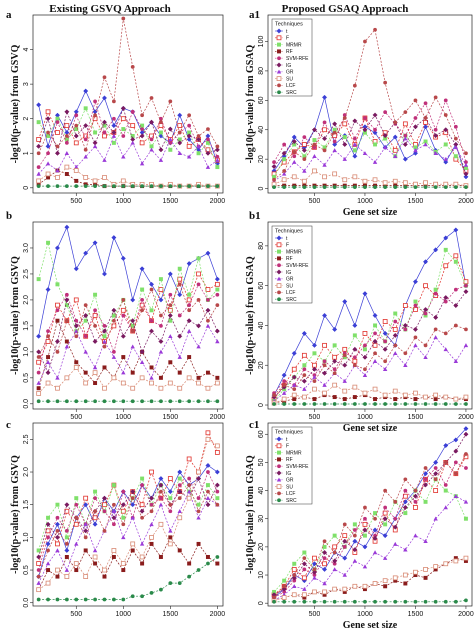 This screenshot has height=633, width=474. Describe the element at coordinates (279, 278) in the screenshot. I see `legend-marker-gr` at that location.